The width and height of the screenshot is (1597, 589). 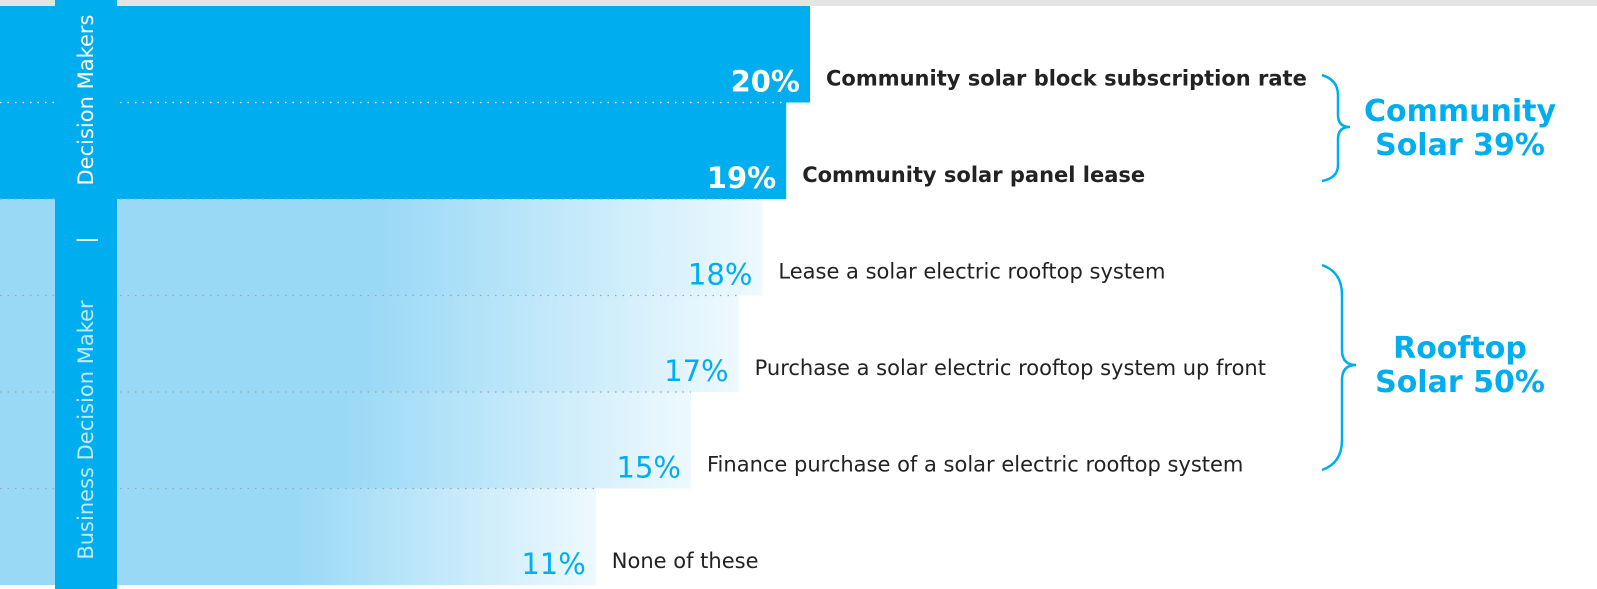 I want to click on value-label: 17%, so click(x=696, y=371).